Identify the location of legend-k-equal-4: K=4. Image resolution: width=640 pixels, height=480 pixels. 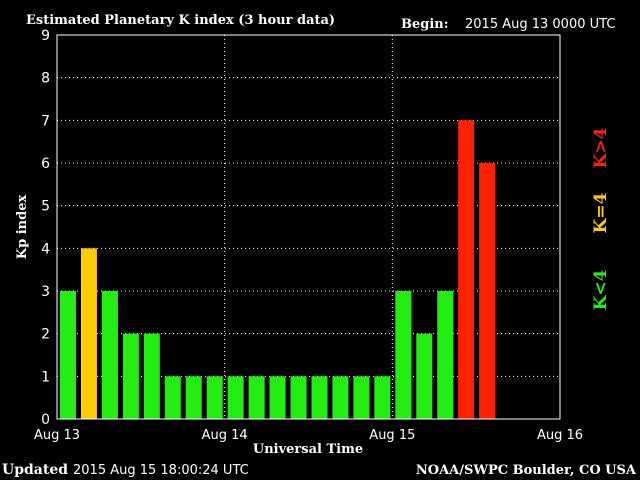
(601, 212).